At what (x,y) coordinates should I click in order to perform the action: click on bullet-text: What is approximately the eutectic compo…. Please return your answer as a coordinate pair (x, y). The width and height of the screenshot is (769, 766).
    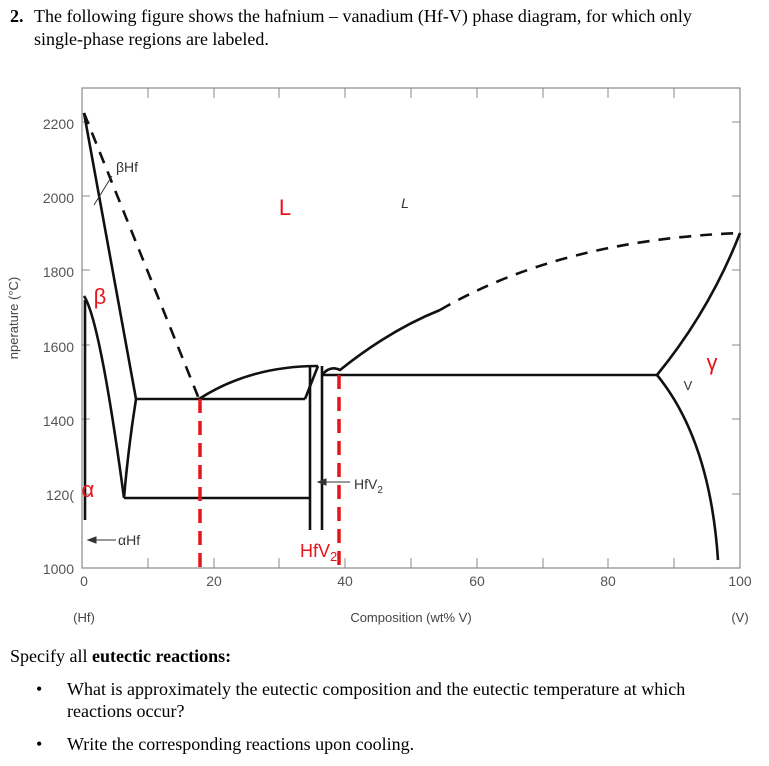
    Looking at the image, I should click on (376, 689).